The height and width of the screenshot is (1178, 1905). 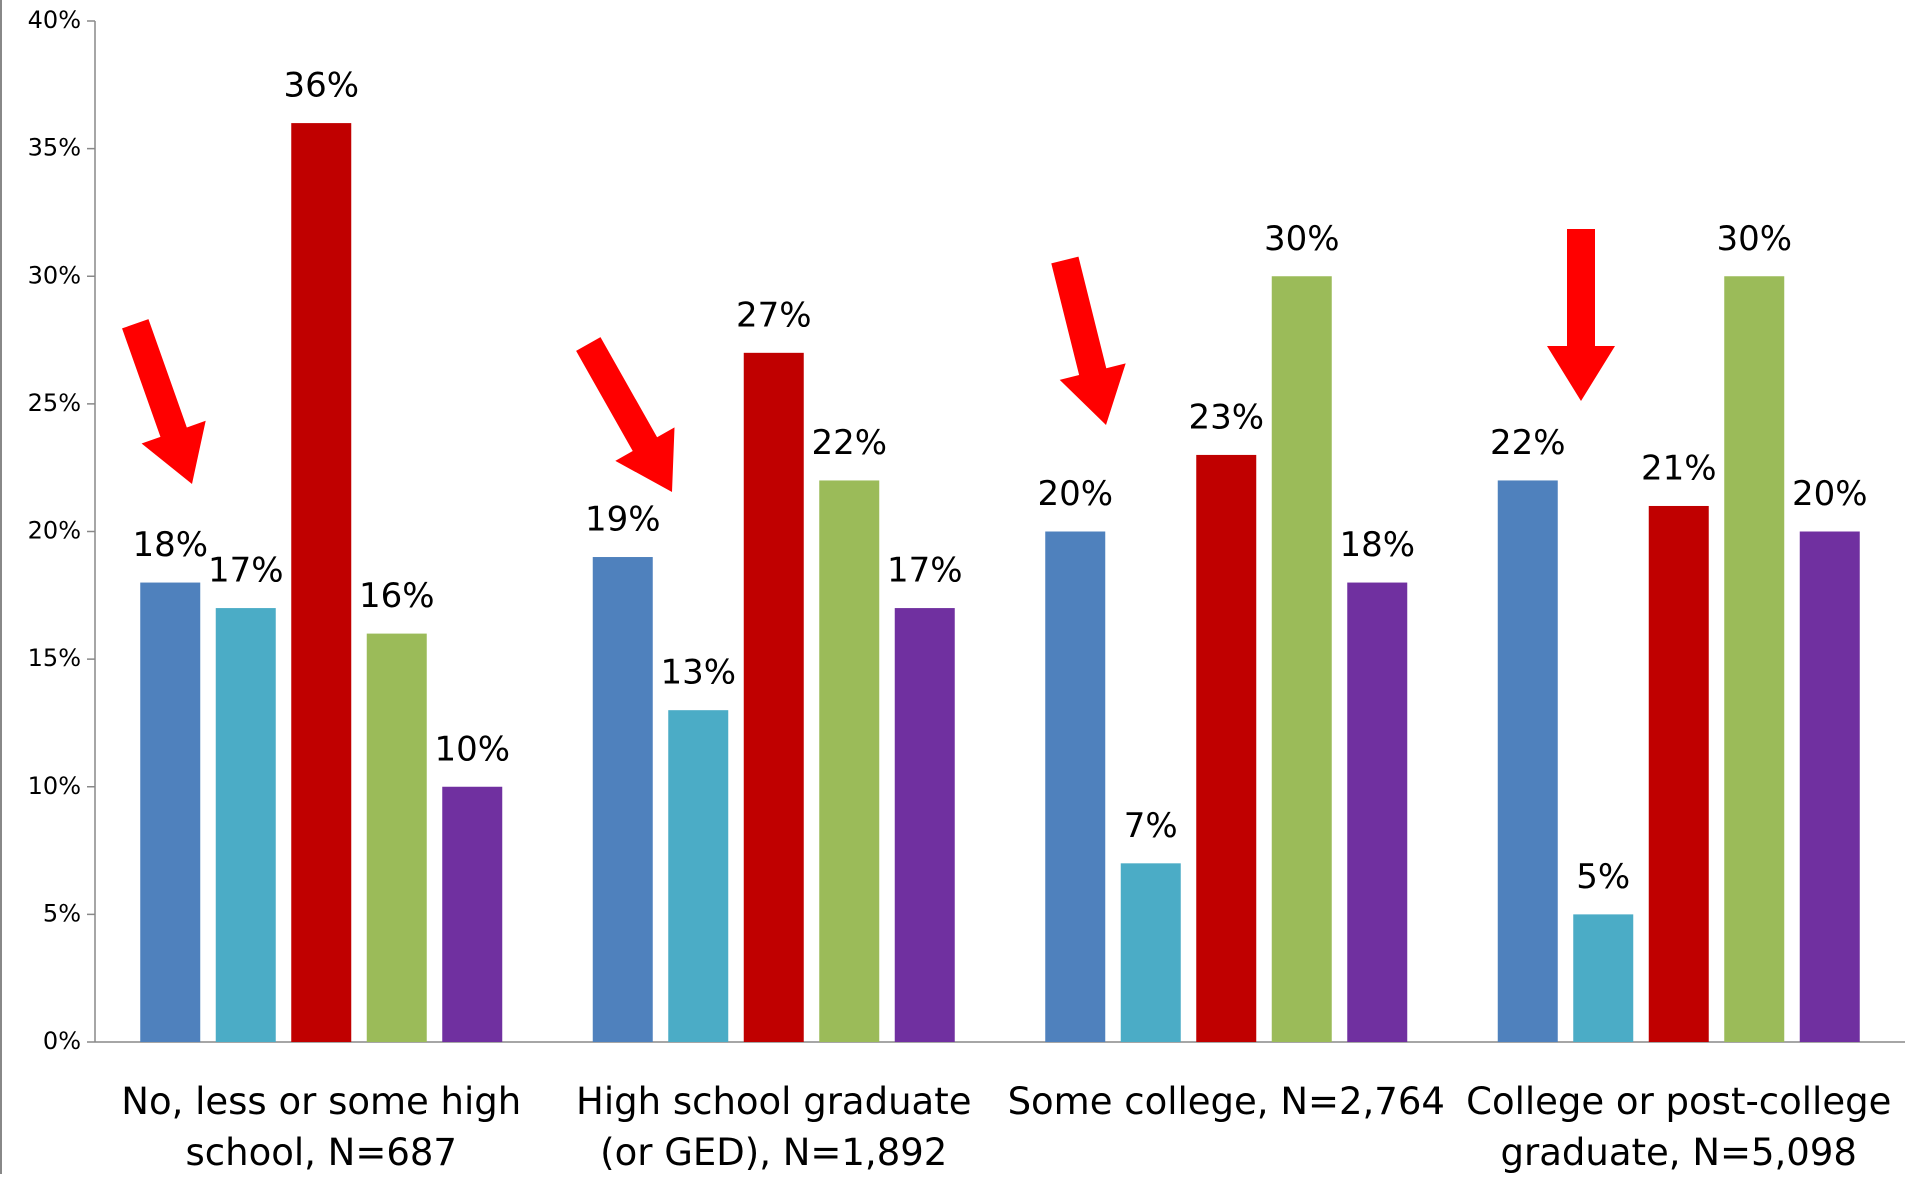 I want to click on y-tick-label: 25%, so click(x=54, y=403).